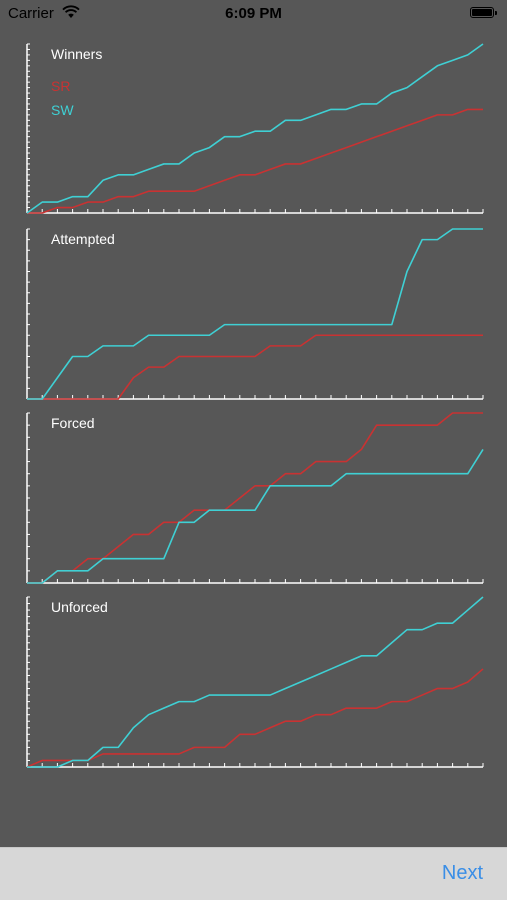 This screenshot has width=507, height=900. I want to click on wifi-icon, so click(71, 11).